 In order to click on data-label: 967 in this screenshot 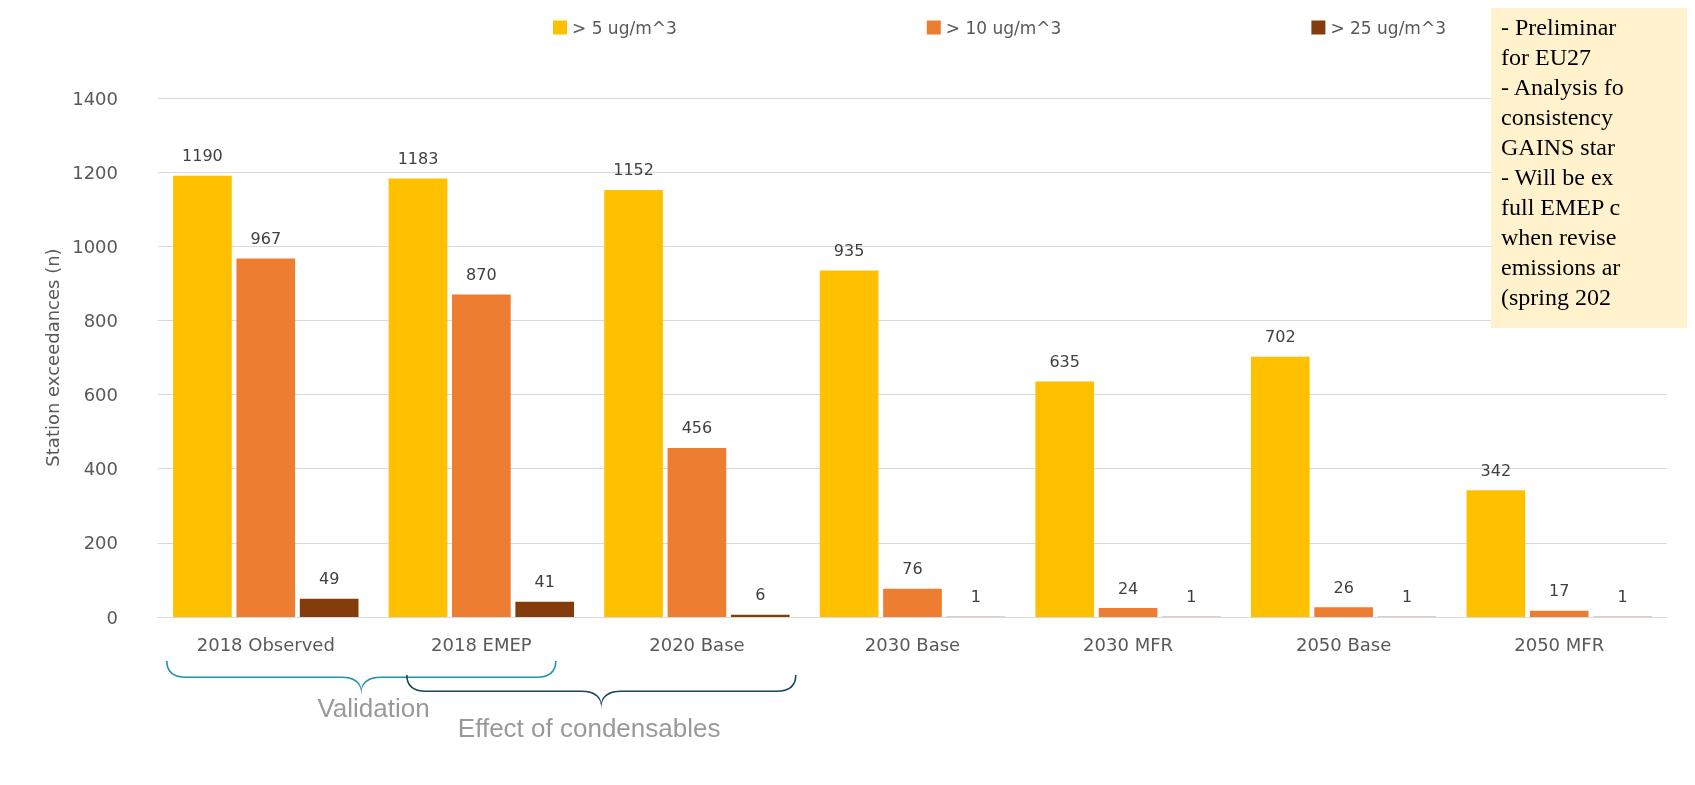, I will do `click(266, 239)`.